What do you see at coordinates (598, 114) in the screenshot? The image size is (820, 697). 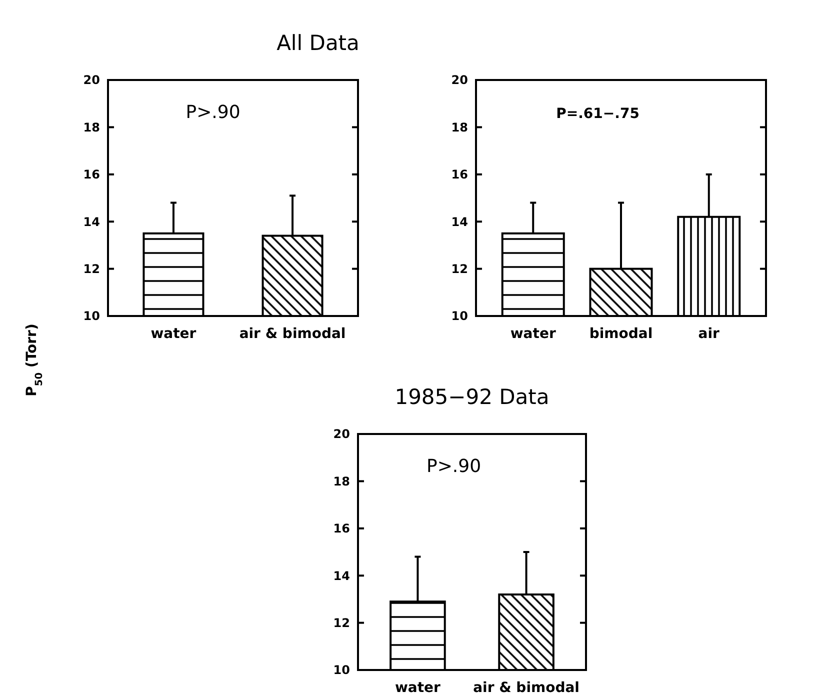 I see `annotation: P=.61−.75` at bounding box center [598, 114].